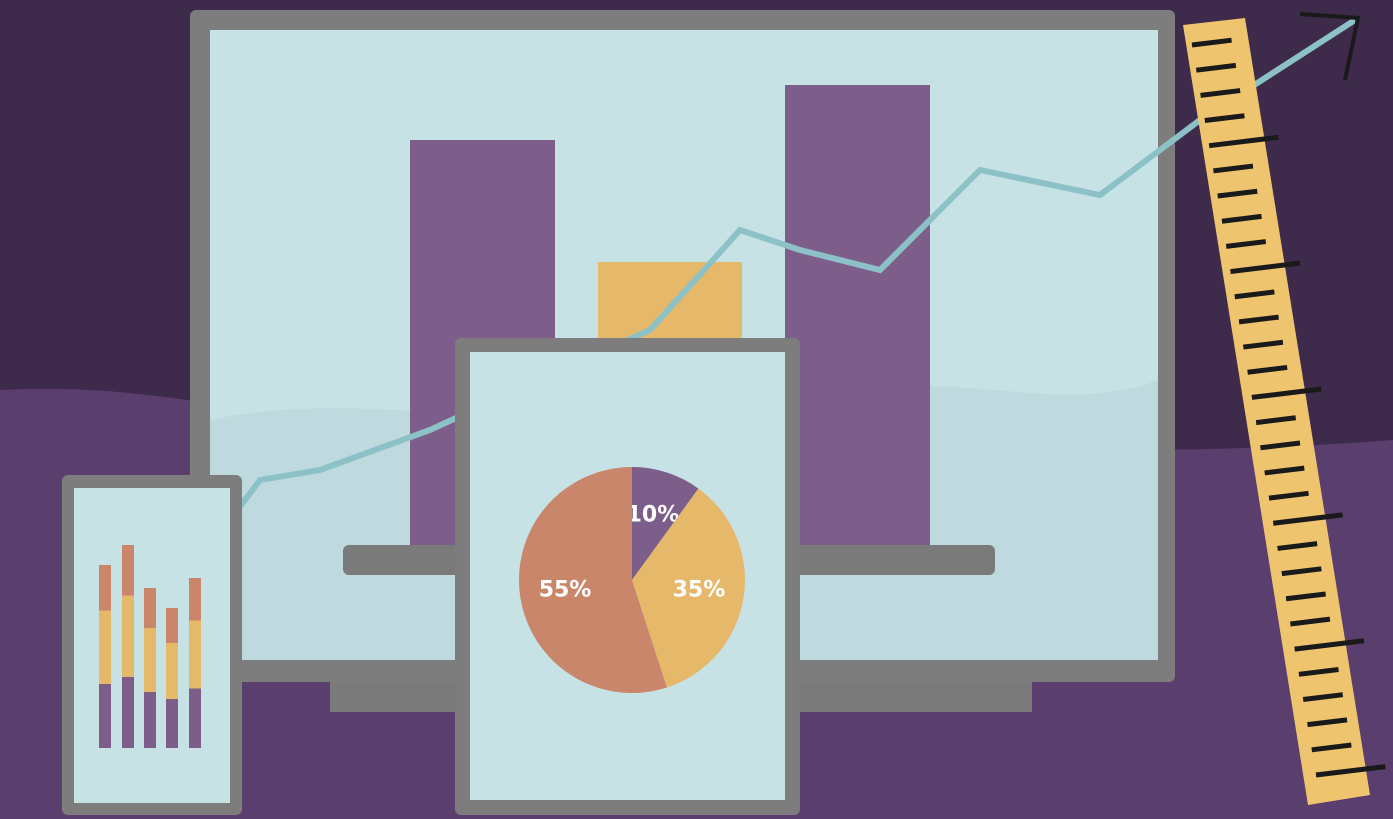 The image size is (1393, 819). I want to click on ruler, so click(1276, 411).